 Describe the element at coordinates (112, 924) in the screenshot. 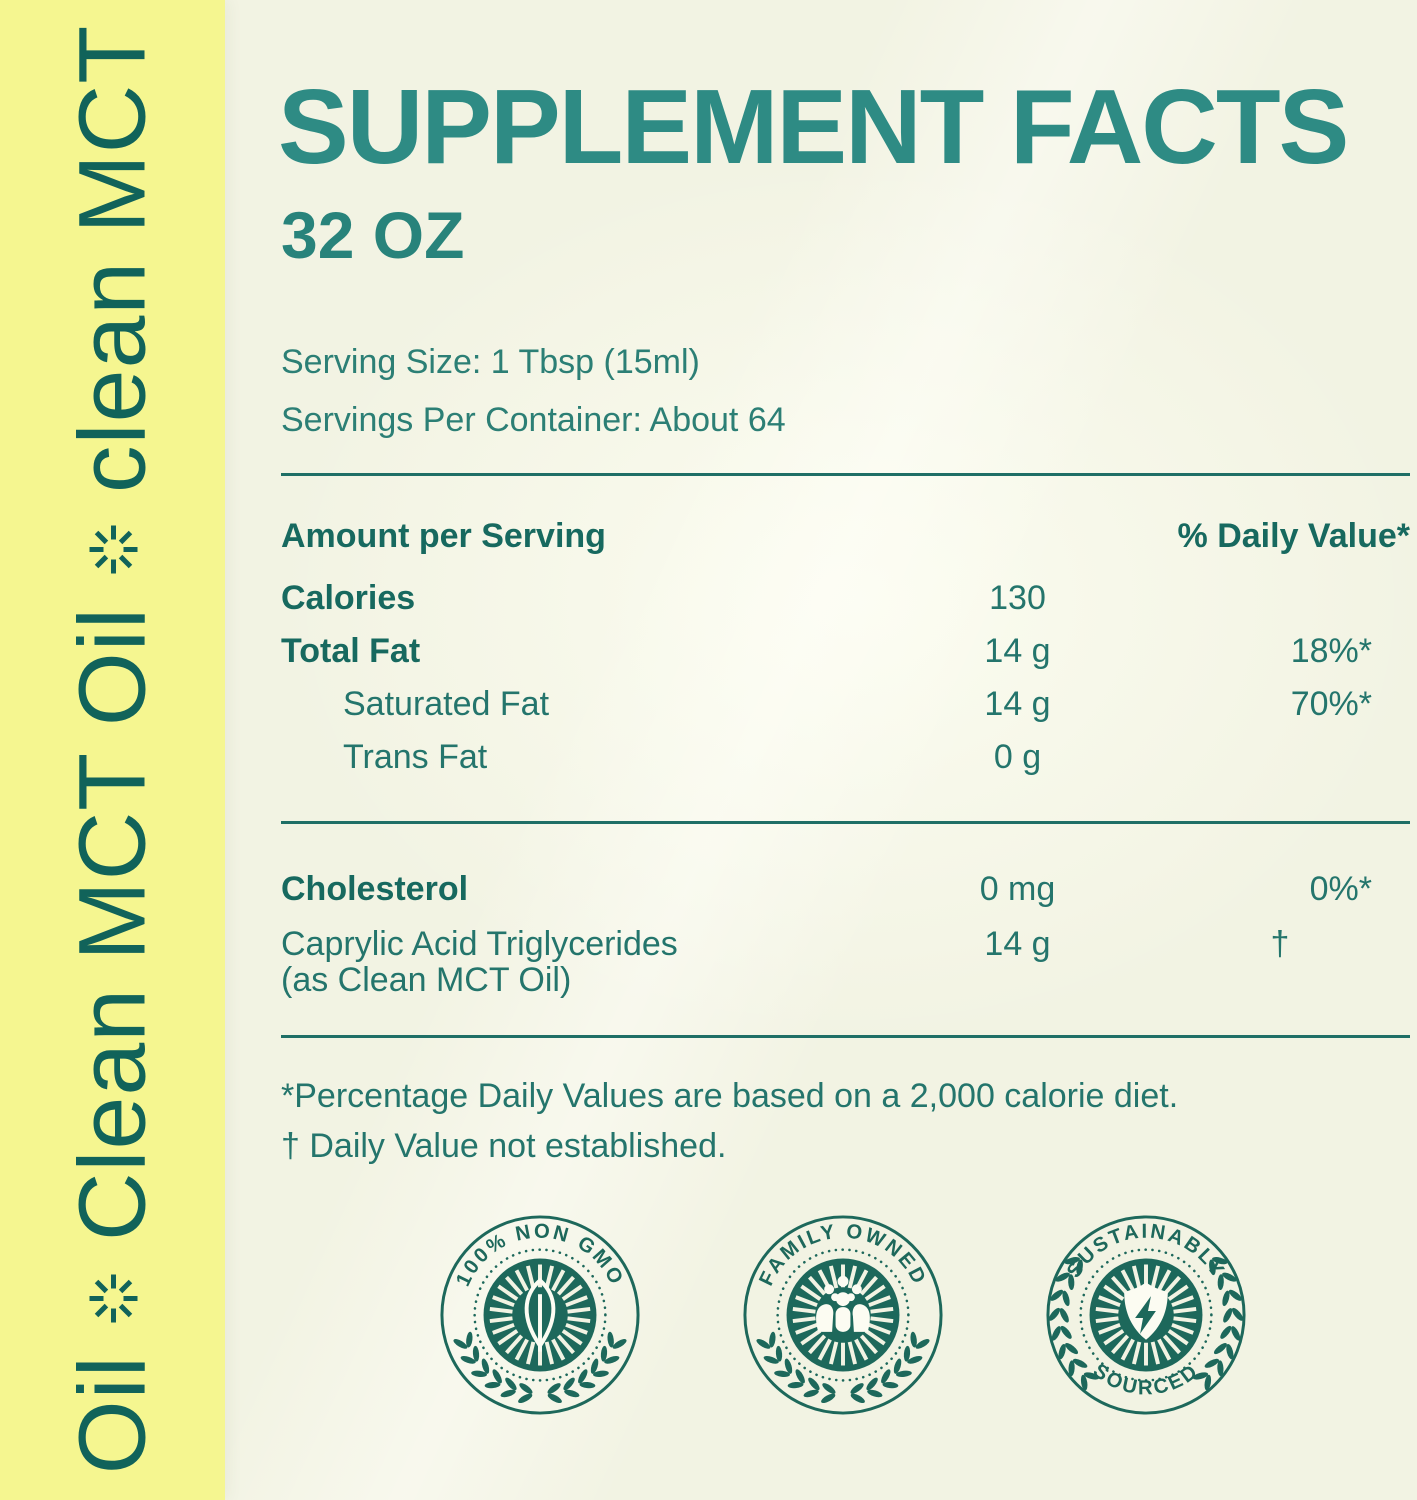

I see `brand-strip-segment: Clean MCT Oil` at that location.